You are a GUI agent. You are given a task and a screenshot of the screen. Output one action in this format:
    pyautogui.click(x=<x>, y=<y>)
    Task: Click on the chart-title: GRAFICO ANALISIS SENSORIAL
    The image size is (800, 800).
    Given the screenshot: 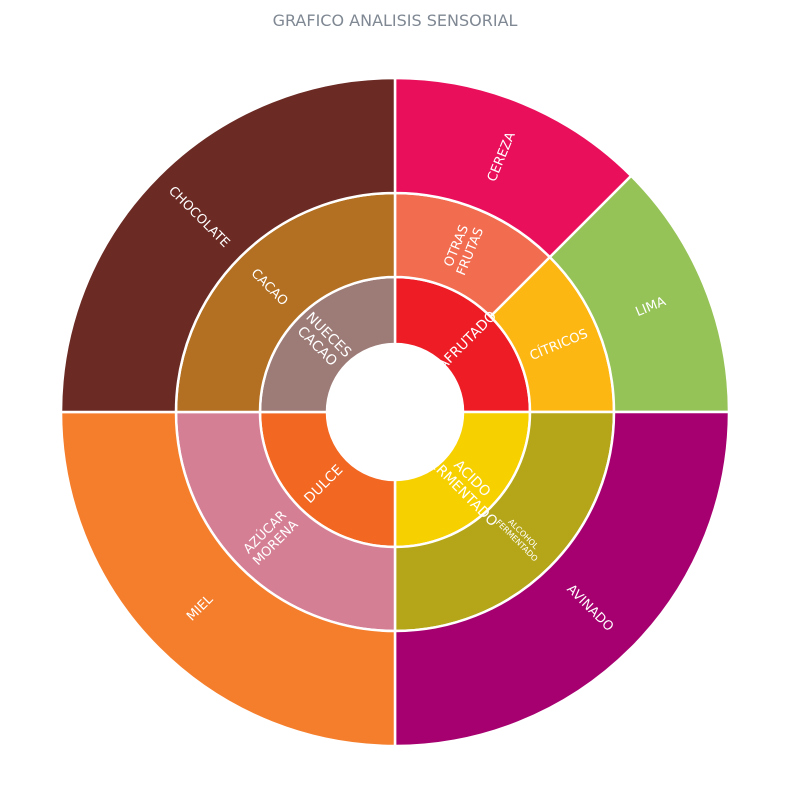 What is the action you would take?
    pyautogui.click(x=395, y=20)
    